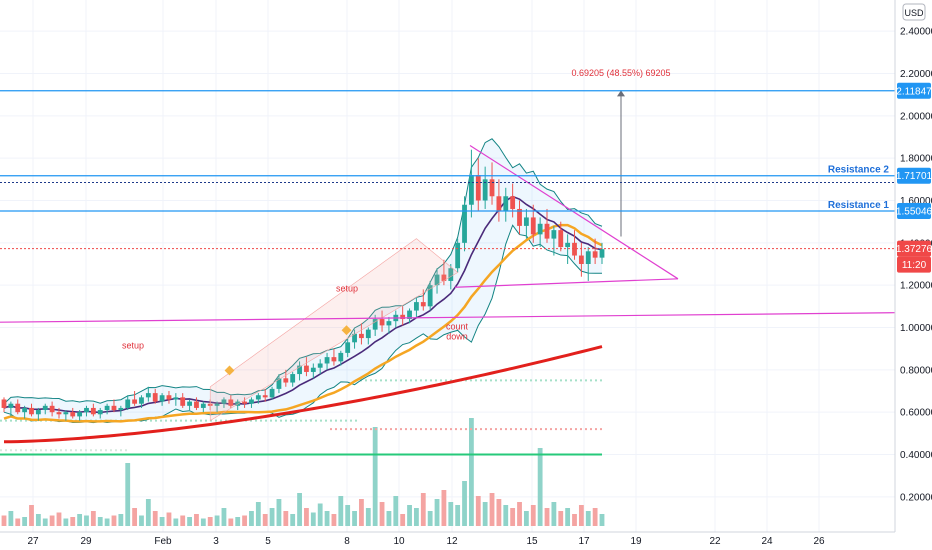 The height and width of the screenshot is (550, 932). What do you see at coordinates (914, 177) in the screenshot?
I see `price-badges: 2.11847 1.71701 1.55046 1.37276 11:20` at bounding box center [914, 177].